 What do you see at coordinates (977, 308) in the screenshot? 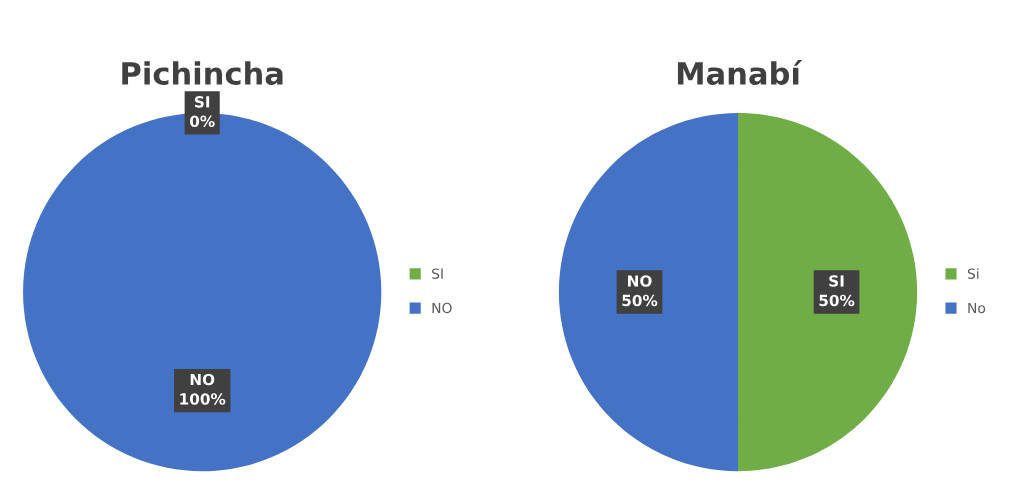
I see `legend-label: No` at bounding box center [977, 308].